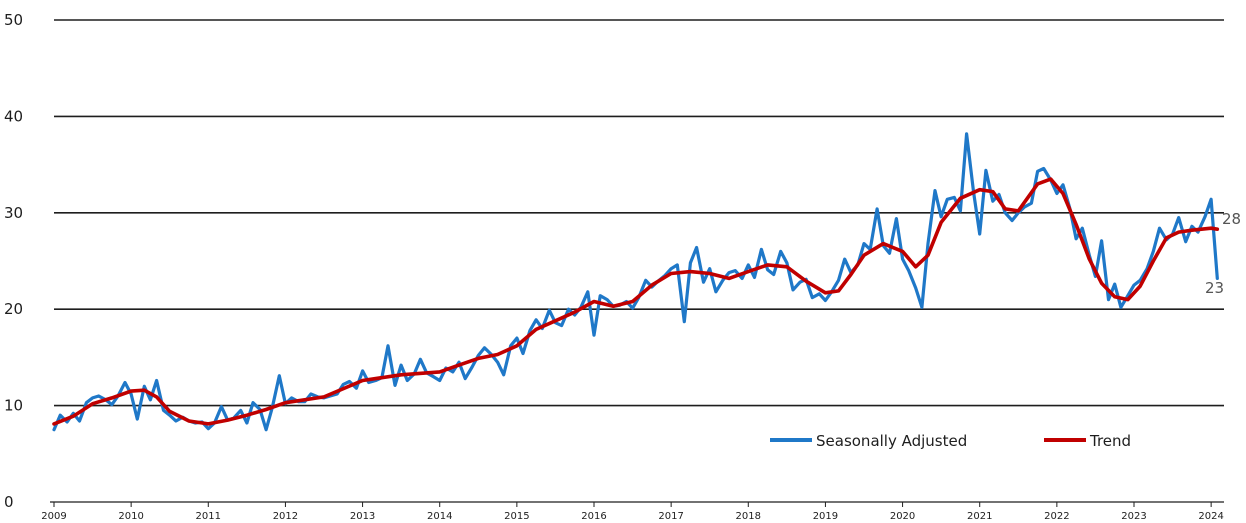  I want to click on y-axis-tick-labels: 0 10 20 30 40 50, so click(13, 261).